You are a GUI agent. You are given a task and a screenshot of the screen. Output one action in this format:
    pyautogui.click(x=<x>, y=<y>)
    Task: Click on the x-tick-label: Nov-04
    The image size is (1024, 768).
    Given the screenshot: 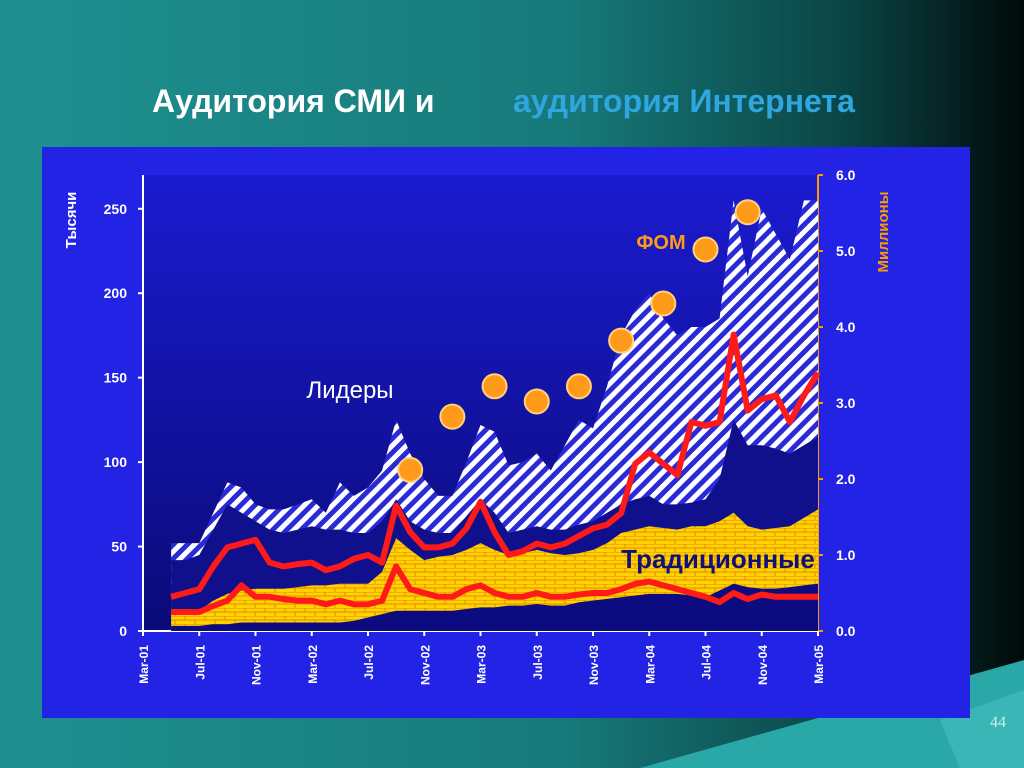 What is the action you would take?
    pyautogui.click(x=763, y=665)
    